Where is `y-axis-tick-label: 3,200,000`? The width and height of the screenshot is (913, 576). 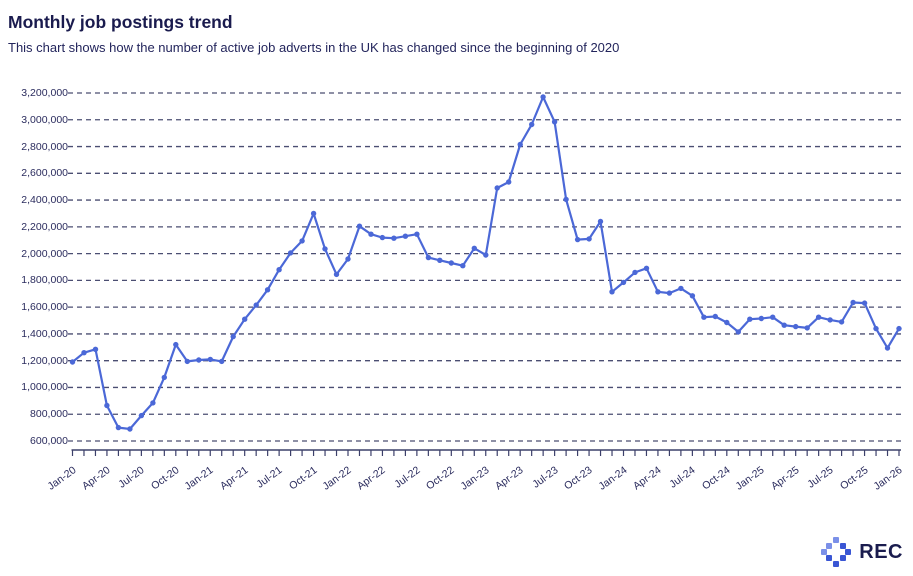 y-axis-tick-label: 3,200,000 is located at coordinates (44, 93).